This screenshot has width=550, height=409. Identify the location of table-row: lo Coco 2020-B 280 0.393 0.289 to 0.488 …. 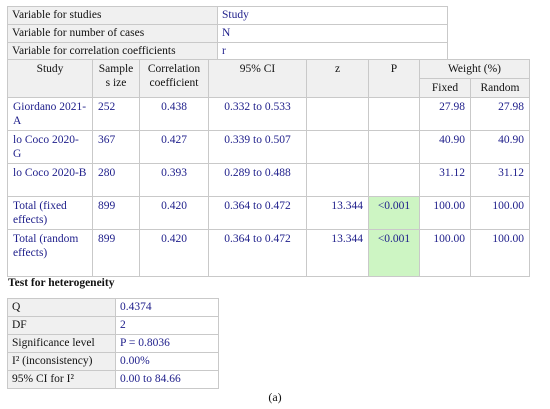
(268, 180).